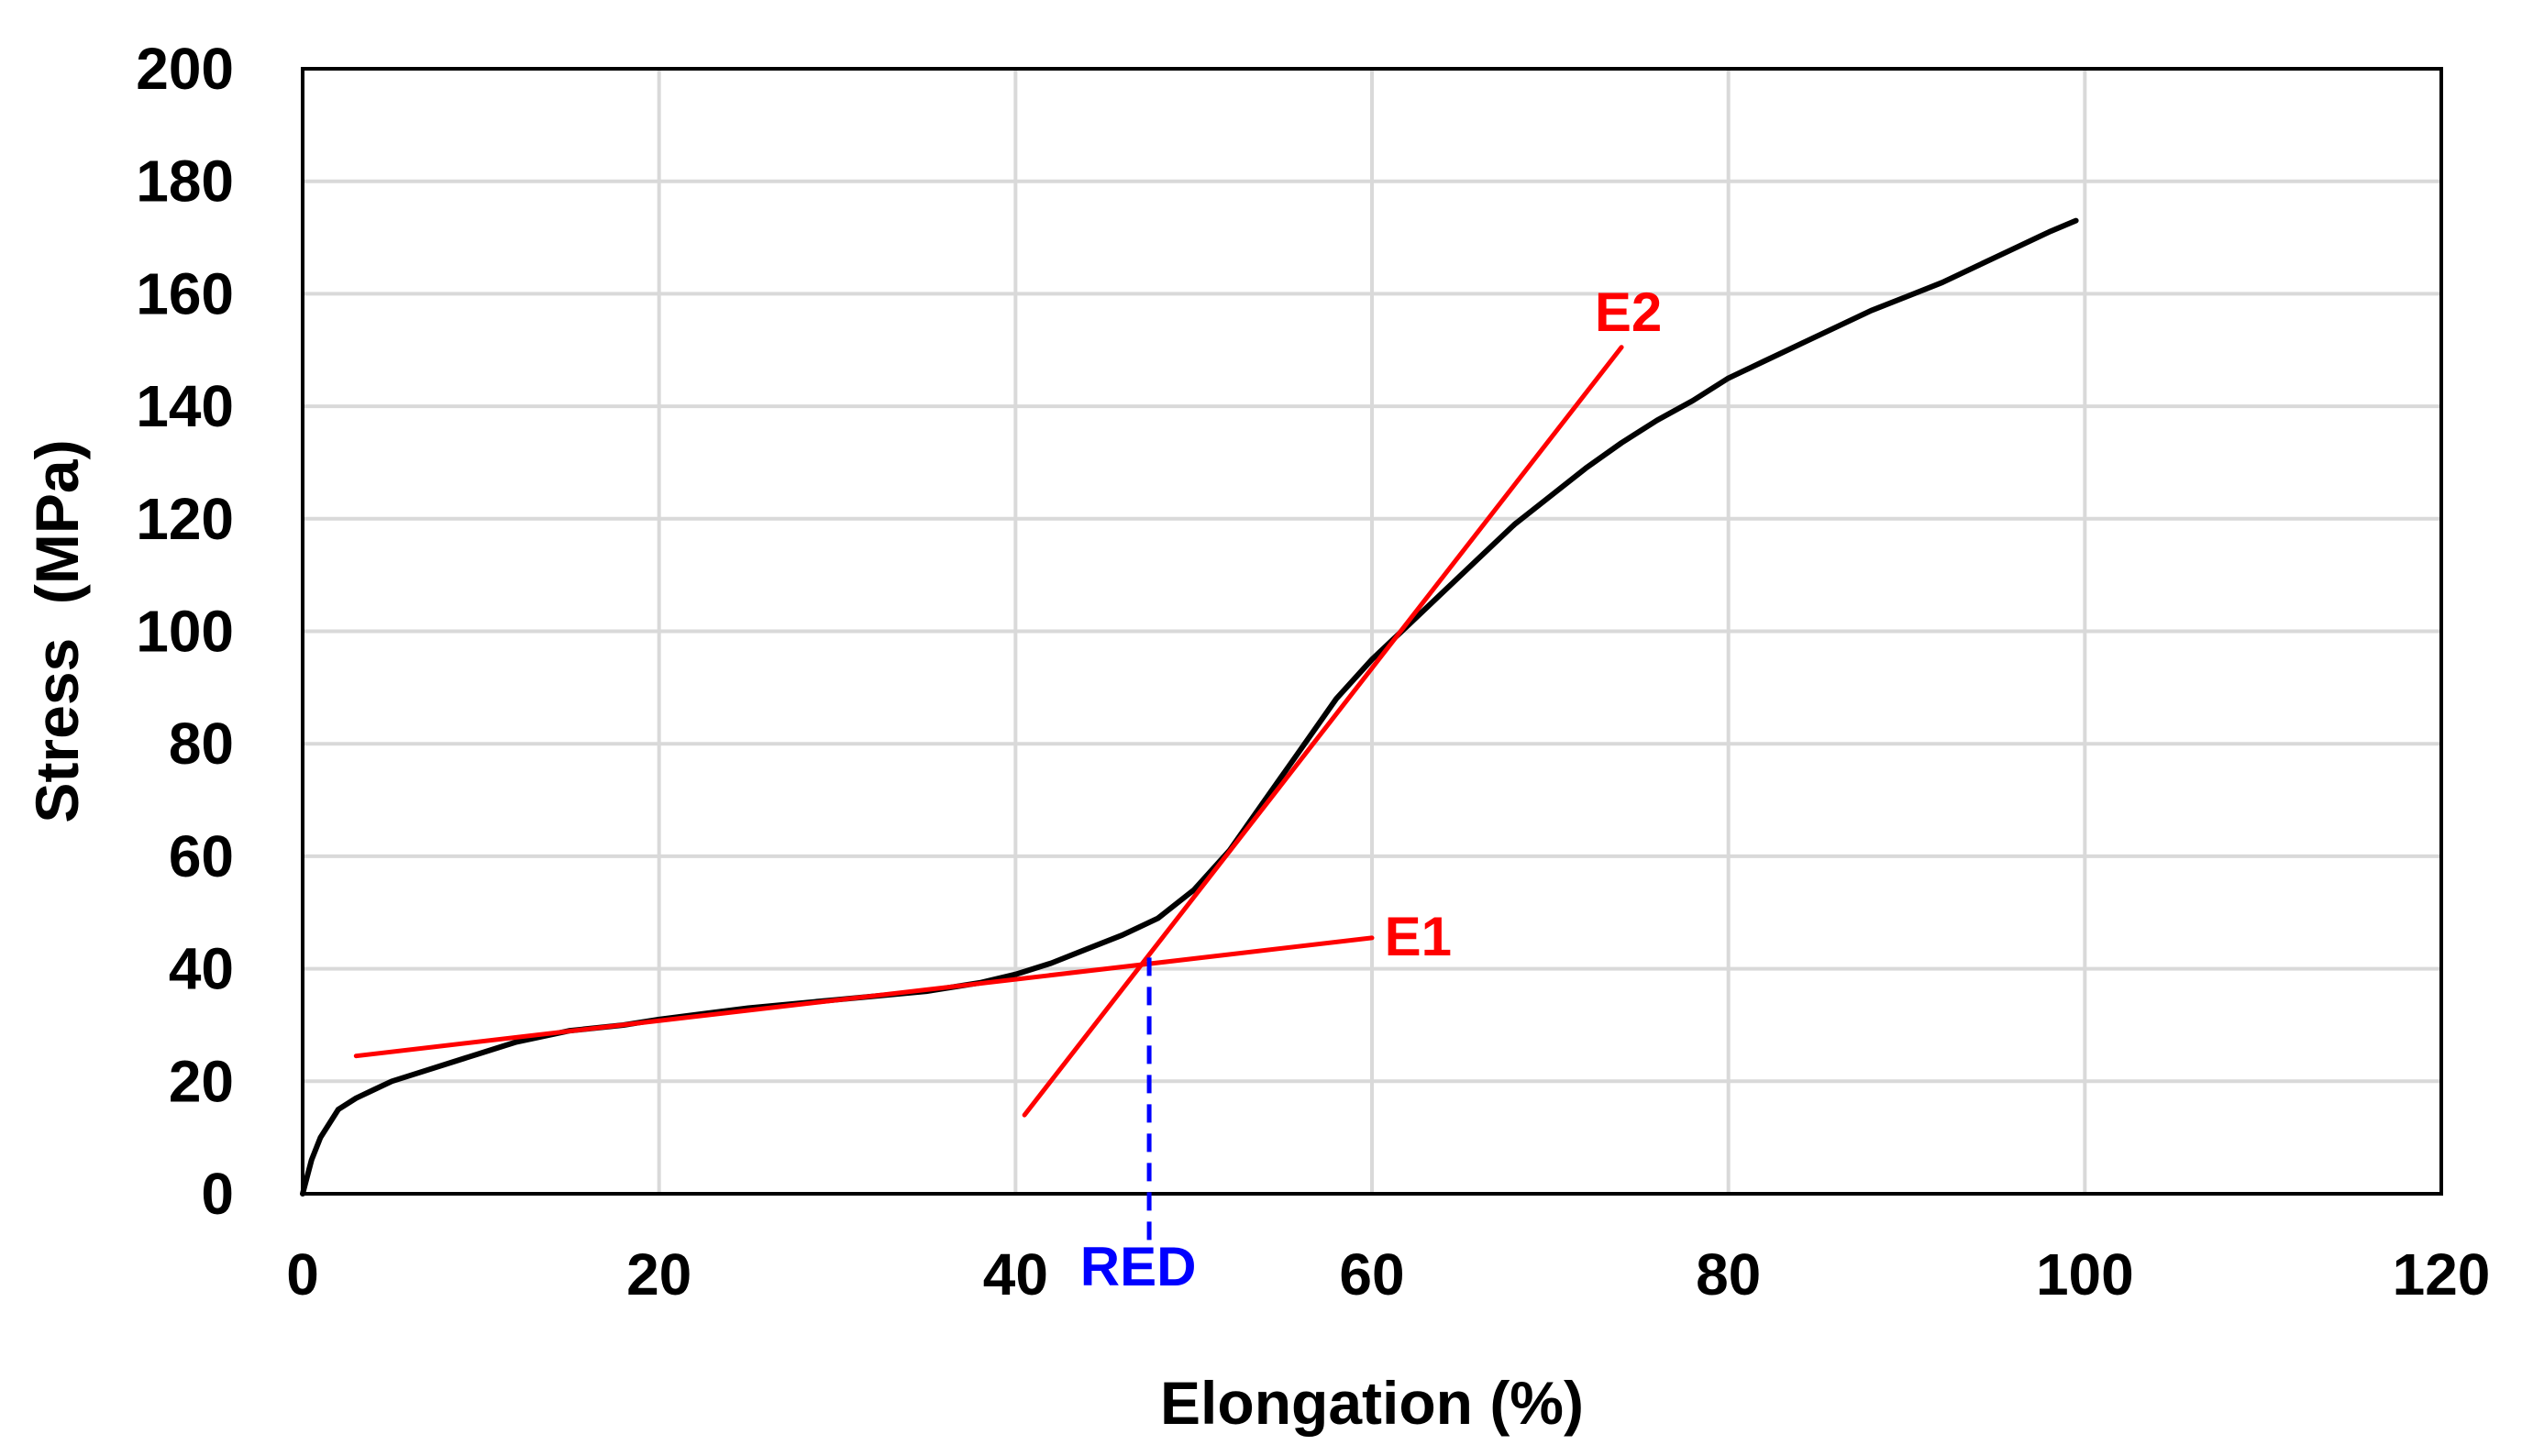  Describe the element at coordinates (658, 1274) in the screenshot. I see `x-tick-label: 20` at that location.